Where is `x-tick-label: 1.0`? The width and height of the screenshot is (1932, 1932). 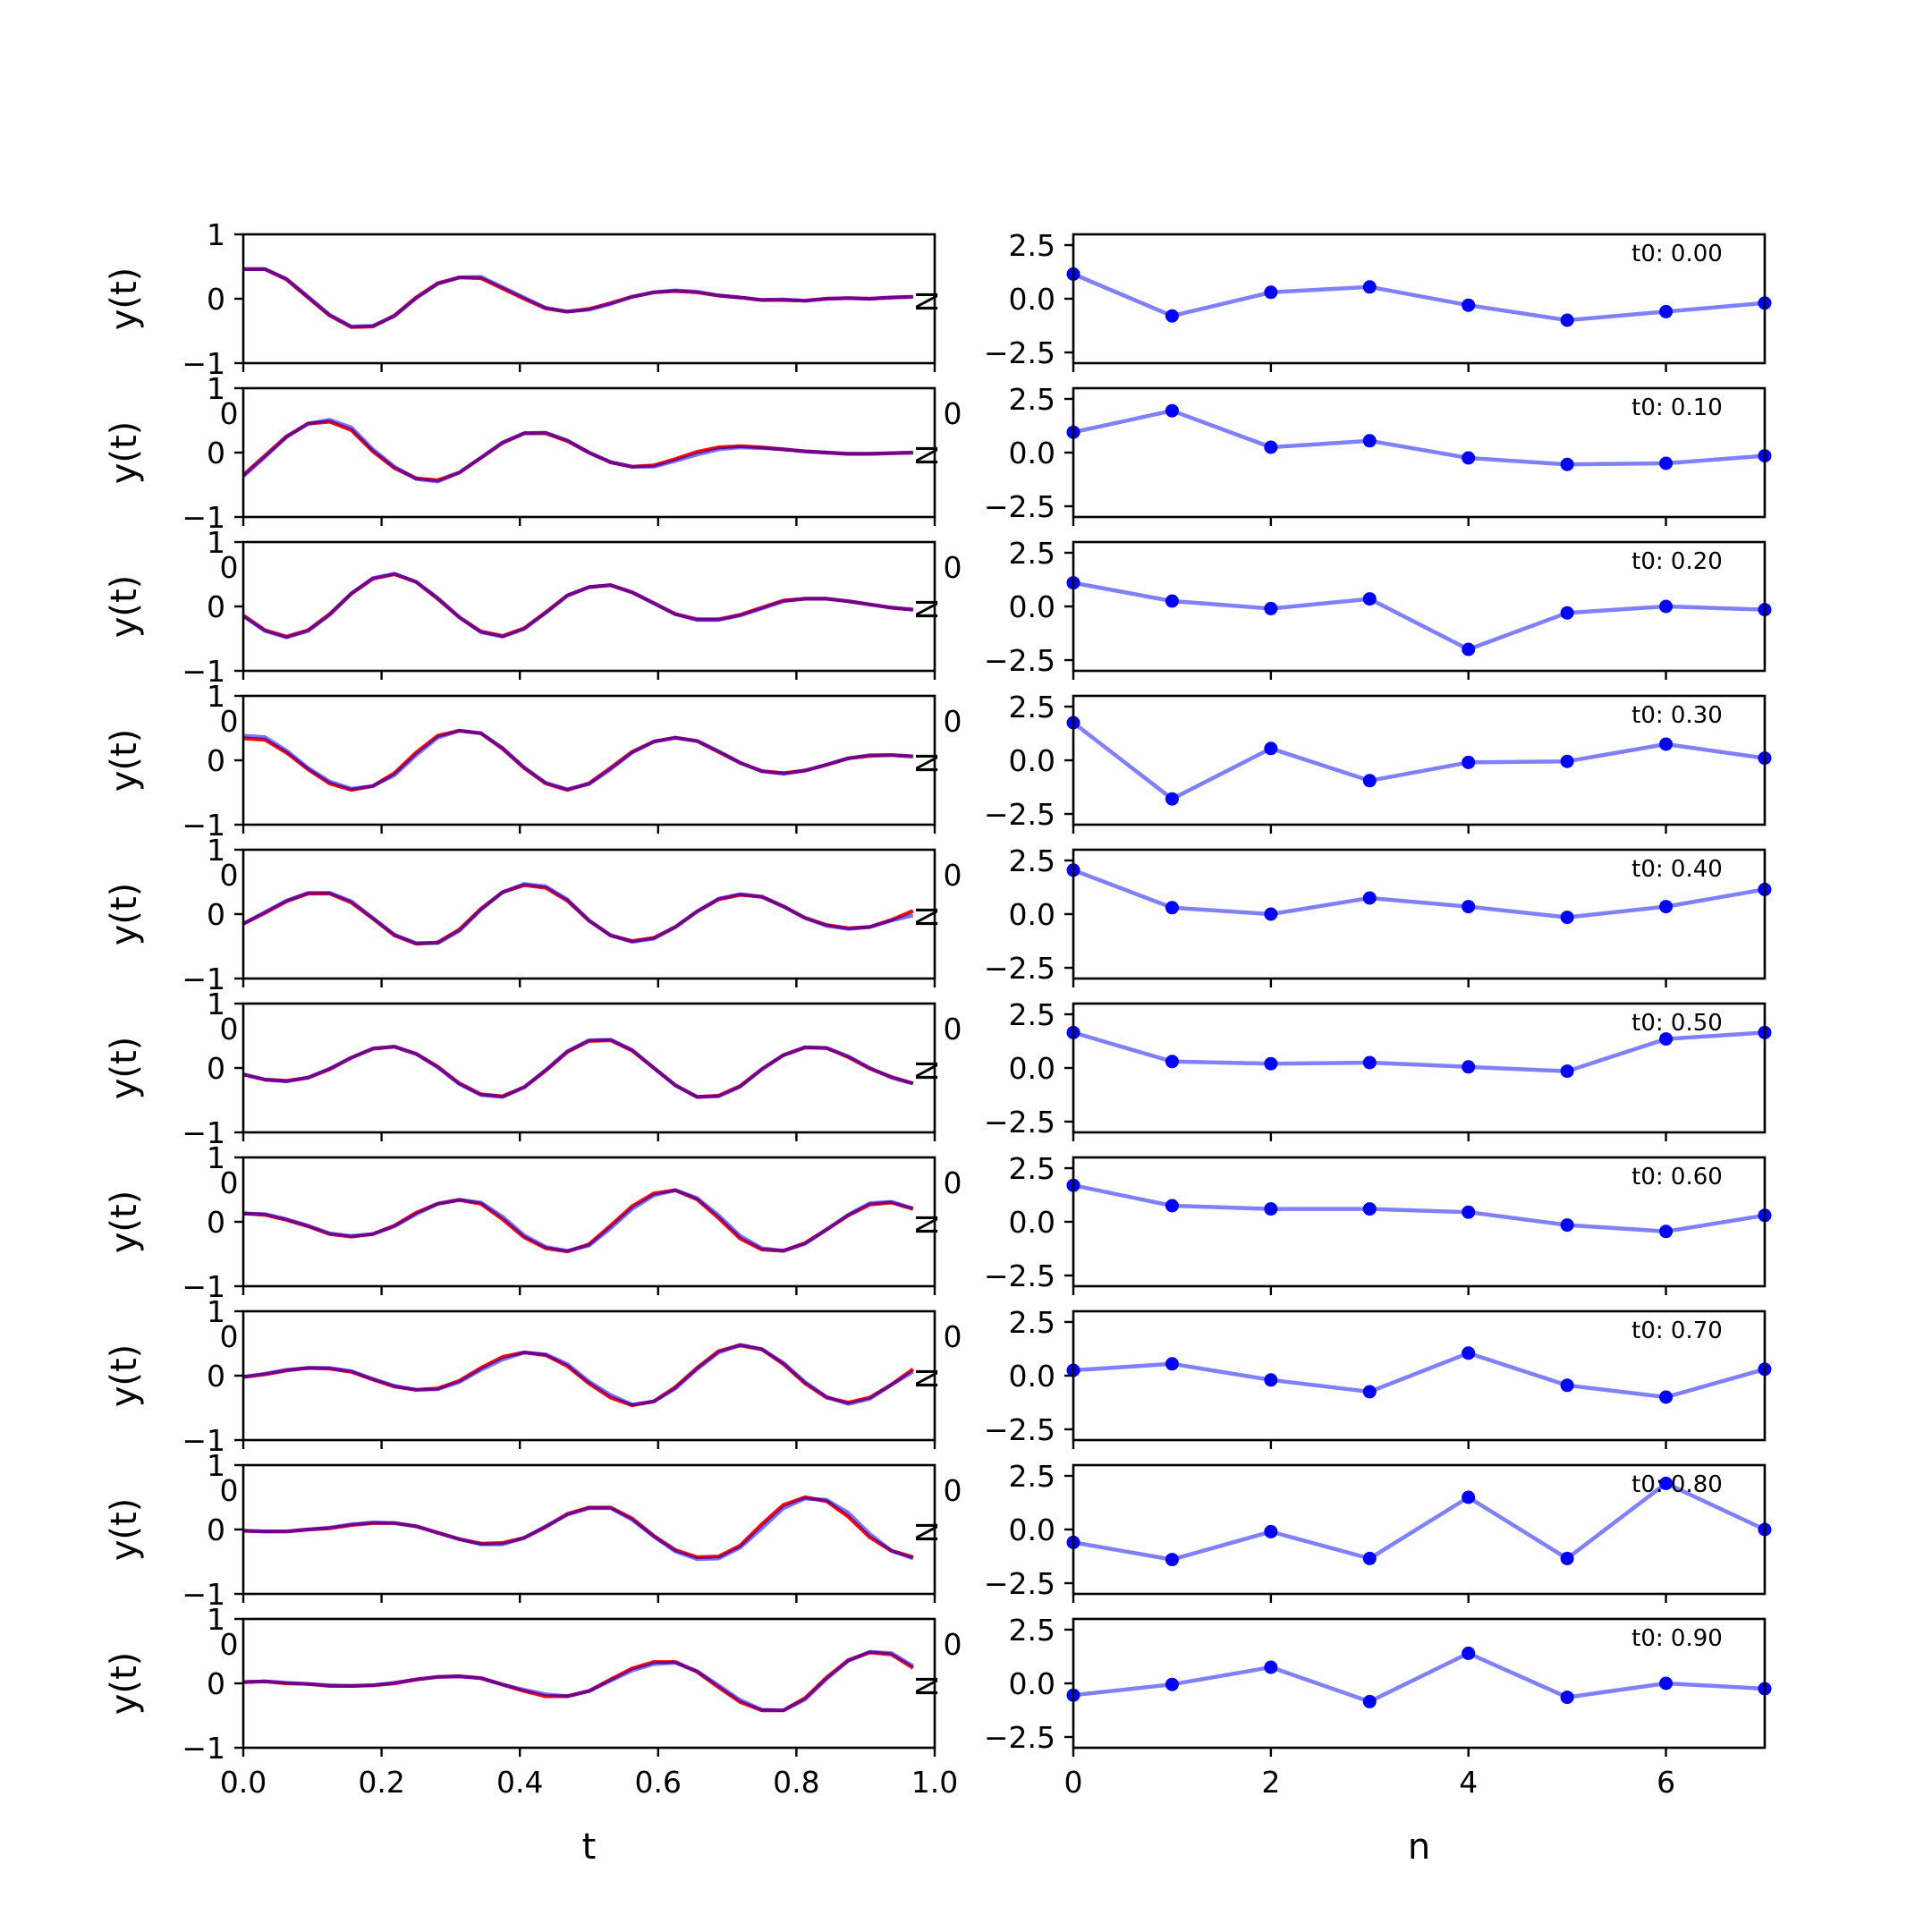 x-tick-label: 1.0 is located at coordinates (934, 1782).